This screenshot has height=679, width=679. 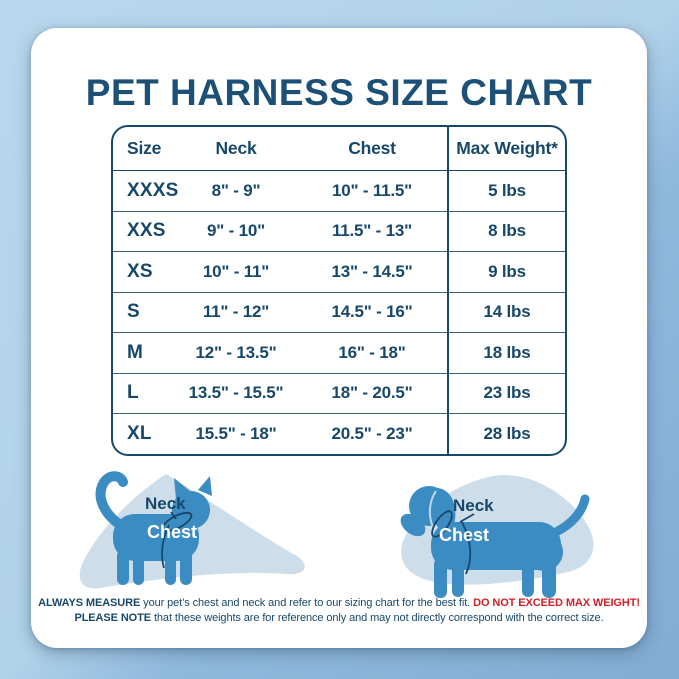 What do you see at coordinates (506, 352) in the screenshot?
I see `weight-cell: 18 lbs` at bounding box center [506, 352].